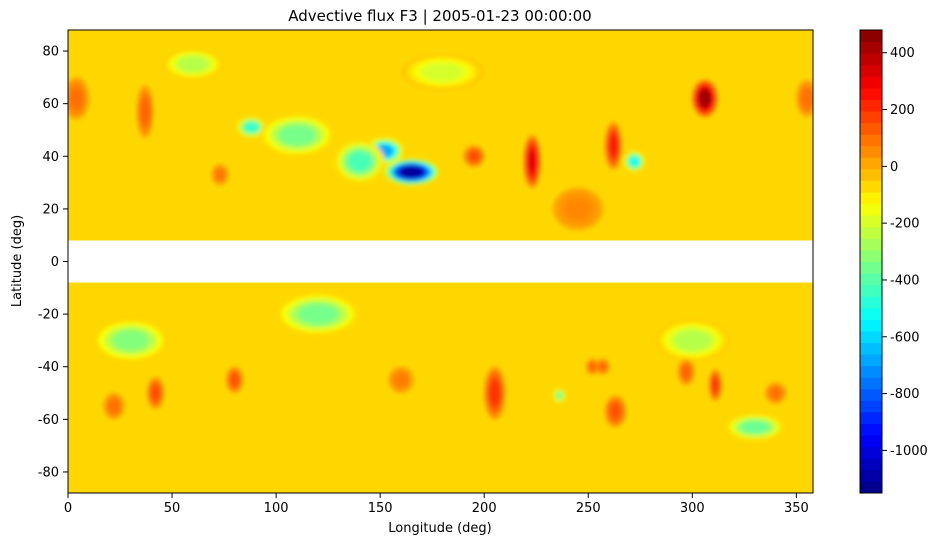 Image resolution: width=949 pixels, height=545 pixels. Describe the element at coordinates (902, 53) in the screenshot. I see `colorbar-tick-label: 400` at that location.